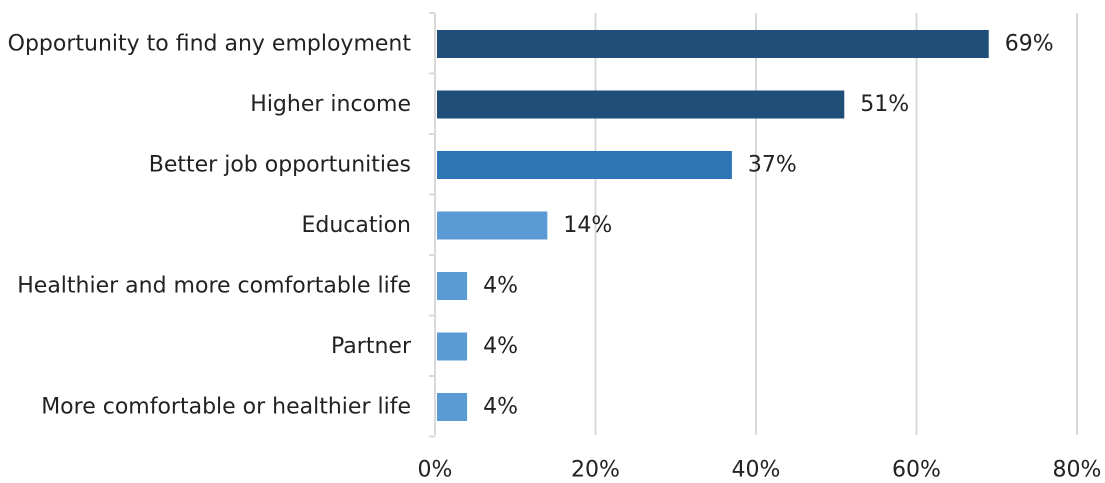 The image size is (1105, 483). What do you see at coordinates (500, 407) in the screenshot?
I see `data-label-7: 4%` at bounding box center [500, 407].